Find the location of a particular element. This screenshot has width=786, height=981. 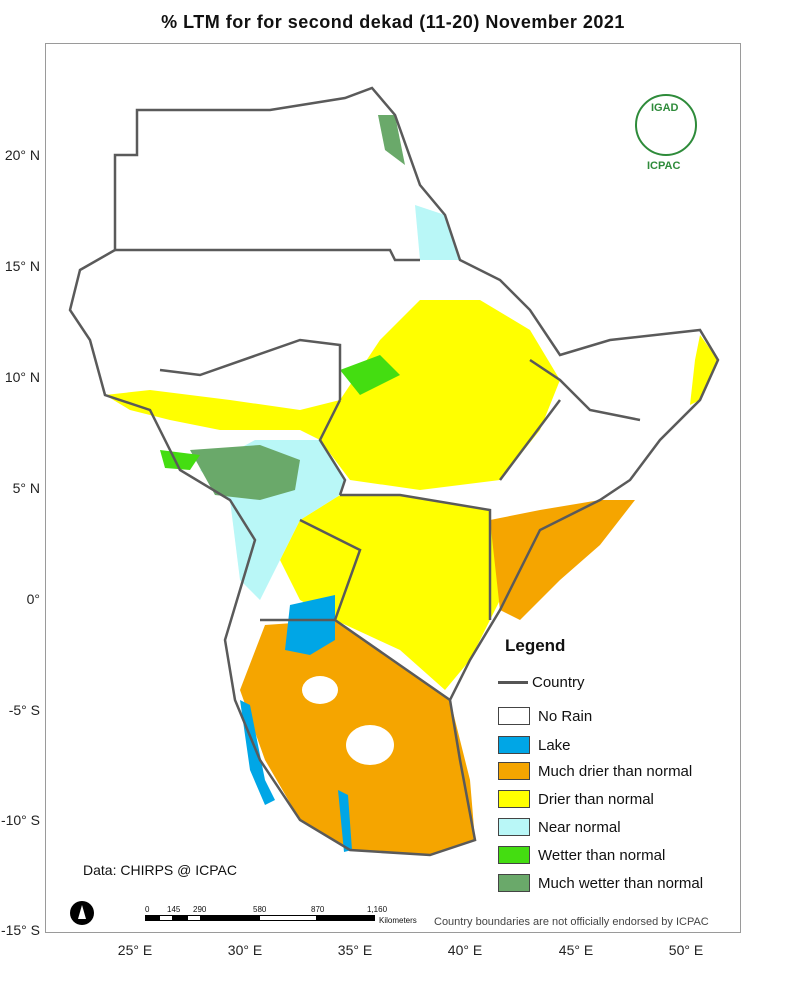

logo-ring is located at coordinates (666, 125).